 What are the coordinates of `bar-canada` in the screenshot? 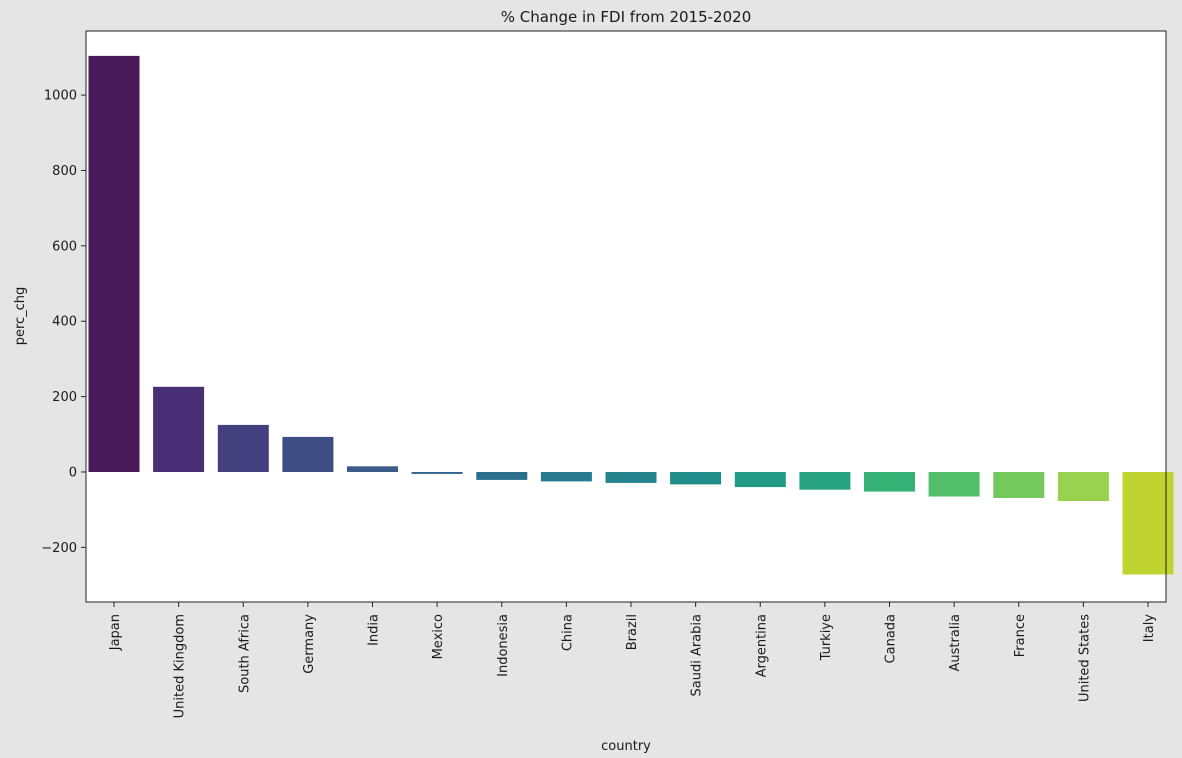 It's located at (889, 482).